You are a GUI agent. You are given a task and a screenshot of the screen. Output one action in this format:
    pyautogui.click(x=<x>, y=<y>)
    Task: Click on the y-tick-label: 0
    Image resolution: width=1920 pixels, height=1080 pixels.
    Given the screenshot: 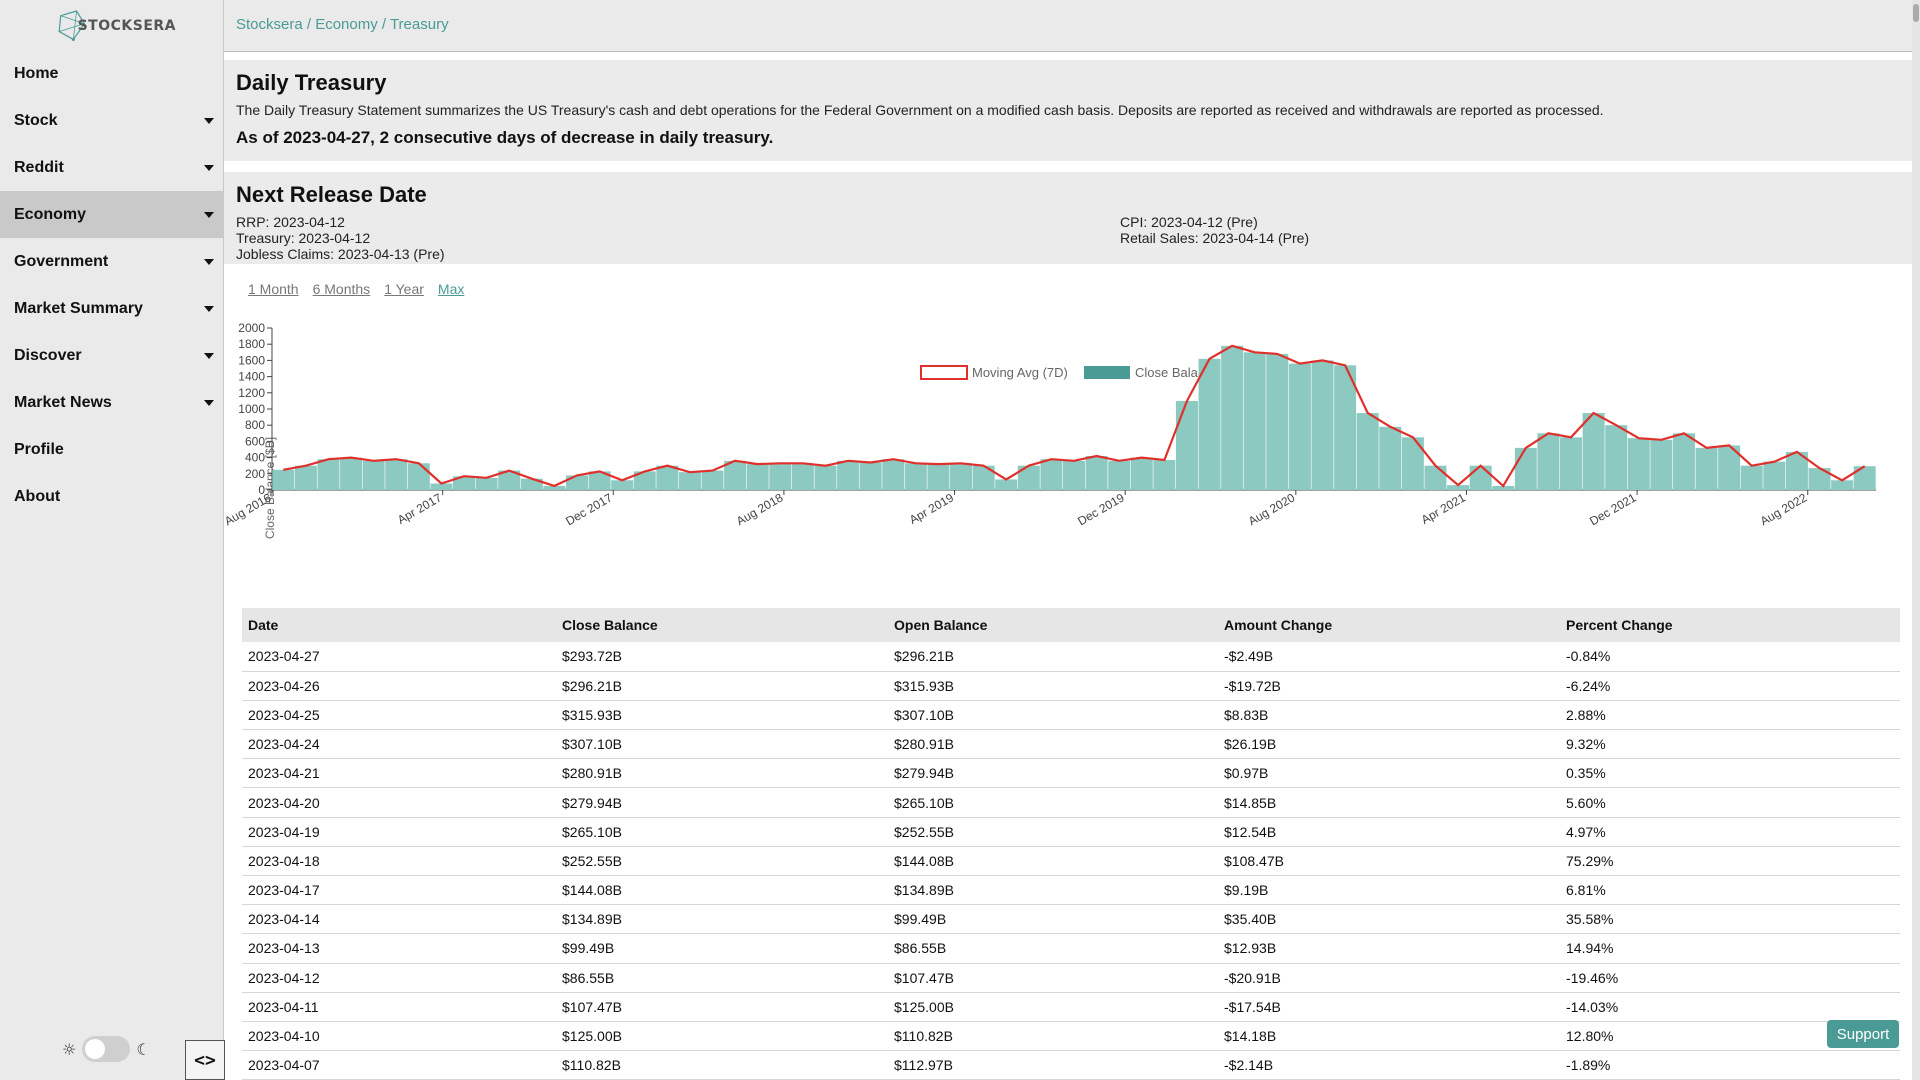 What is the action you would take?
    pyautogui.click(x=261, y=490)
    